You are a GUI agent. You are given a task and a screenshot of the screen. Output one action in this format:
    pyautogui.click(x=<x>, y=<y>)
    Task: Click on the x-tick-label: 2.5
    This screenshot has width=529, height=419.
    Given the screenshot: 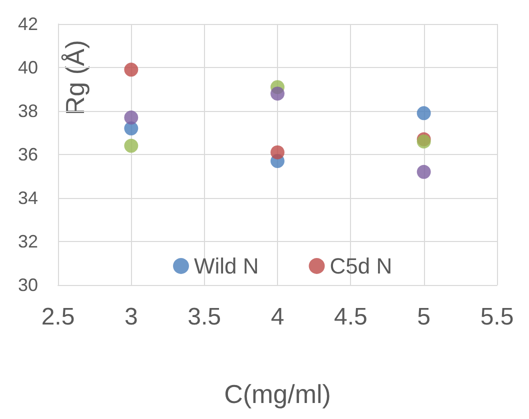 What is the action you would take?
    pyautogui.click(x=58, y=317)
    